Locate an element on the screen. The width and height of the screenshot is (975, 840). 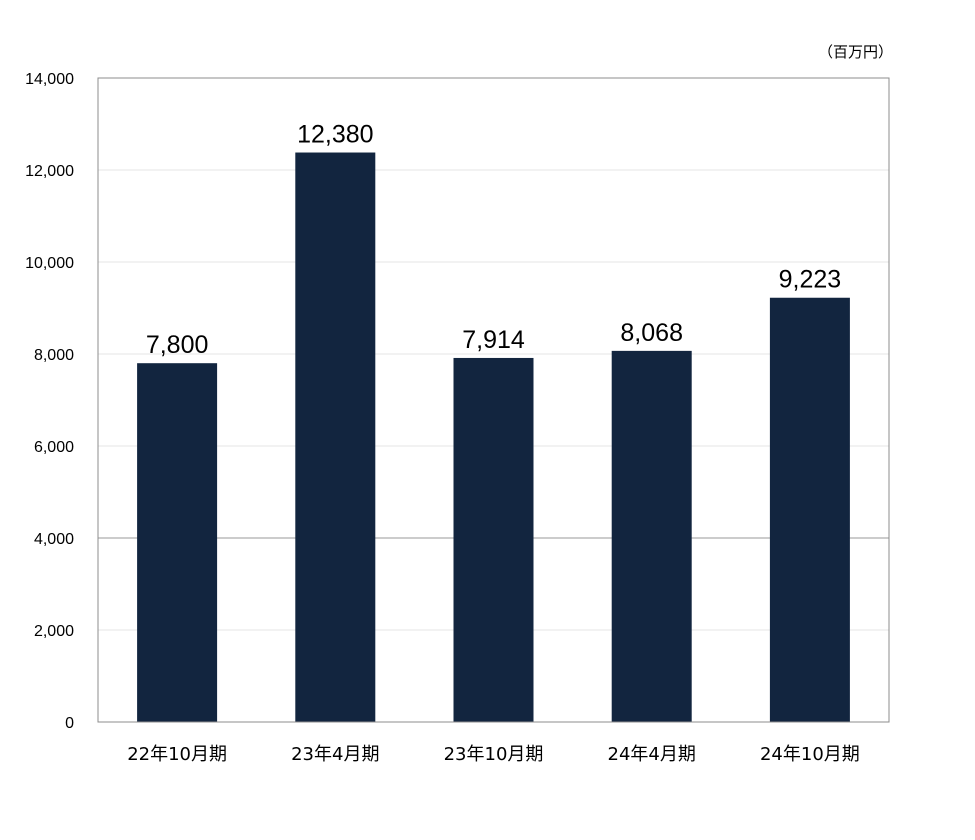
y-tick-label: 12,000 is located at coordinates (49, 171).